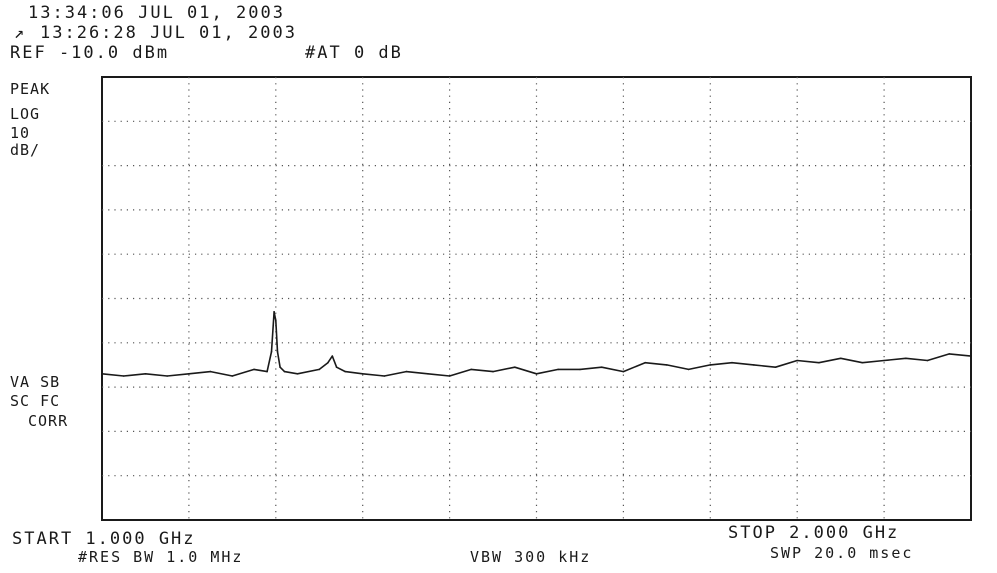 The image size is (997, 573). What do you see at coordinates (161, 557) in the screenshot?
I see `resolution-bandwidth: #RES BW 1.0 MHz` at bounding box center [161, 557].